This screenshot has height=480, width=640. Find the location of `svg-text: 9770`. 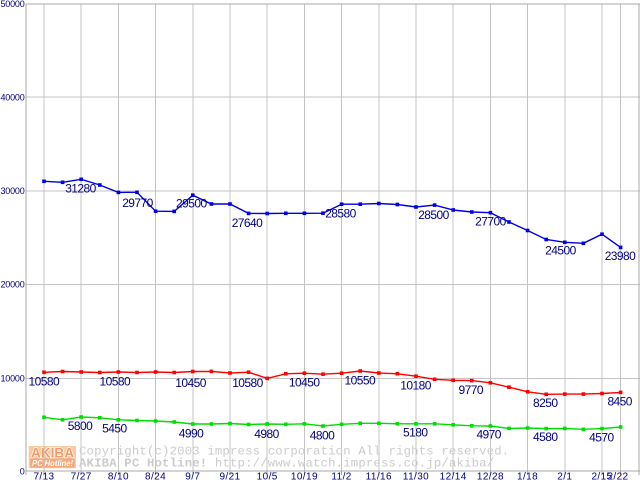

svg-text: 9770 is located at coordinates (471, 390).